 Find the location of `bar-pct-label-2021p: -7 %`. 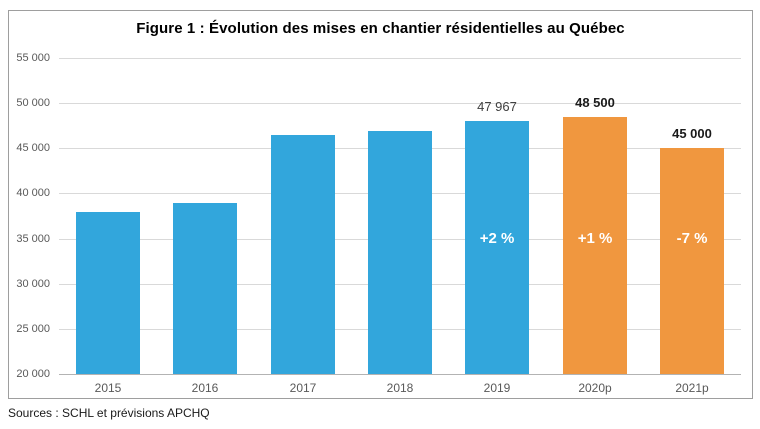

bar-pct-label-2021p: -7 % is located at coordinates (692, 238).